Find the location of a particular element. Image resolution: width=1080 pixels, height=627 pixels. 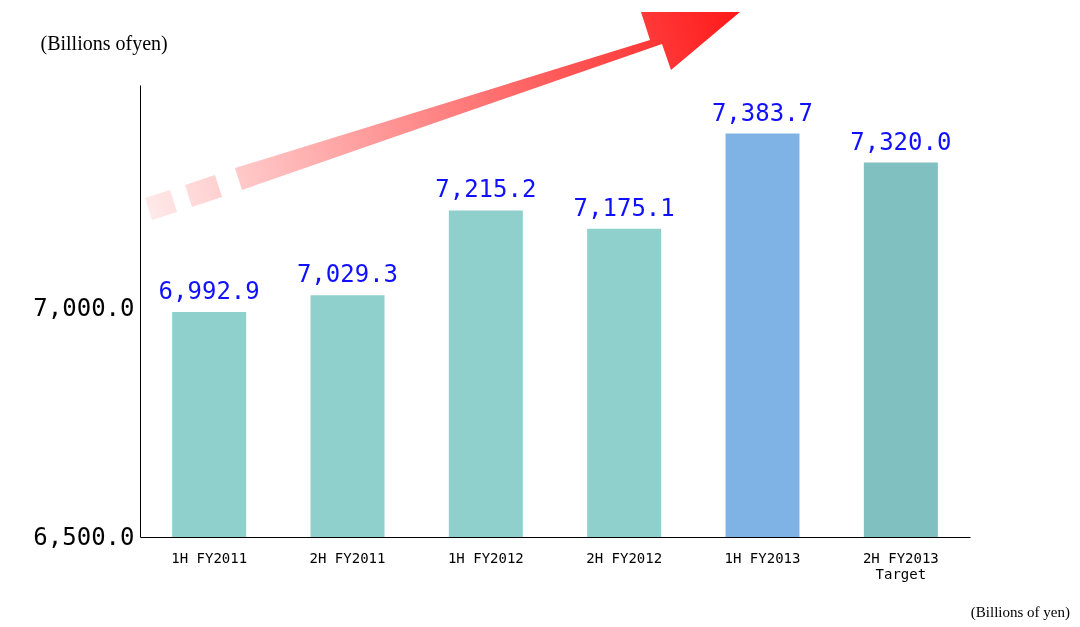

x-tick-label: 1H FY2012 is located at coordinates (485, 557).